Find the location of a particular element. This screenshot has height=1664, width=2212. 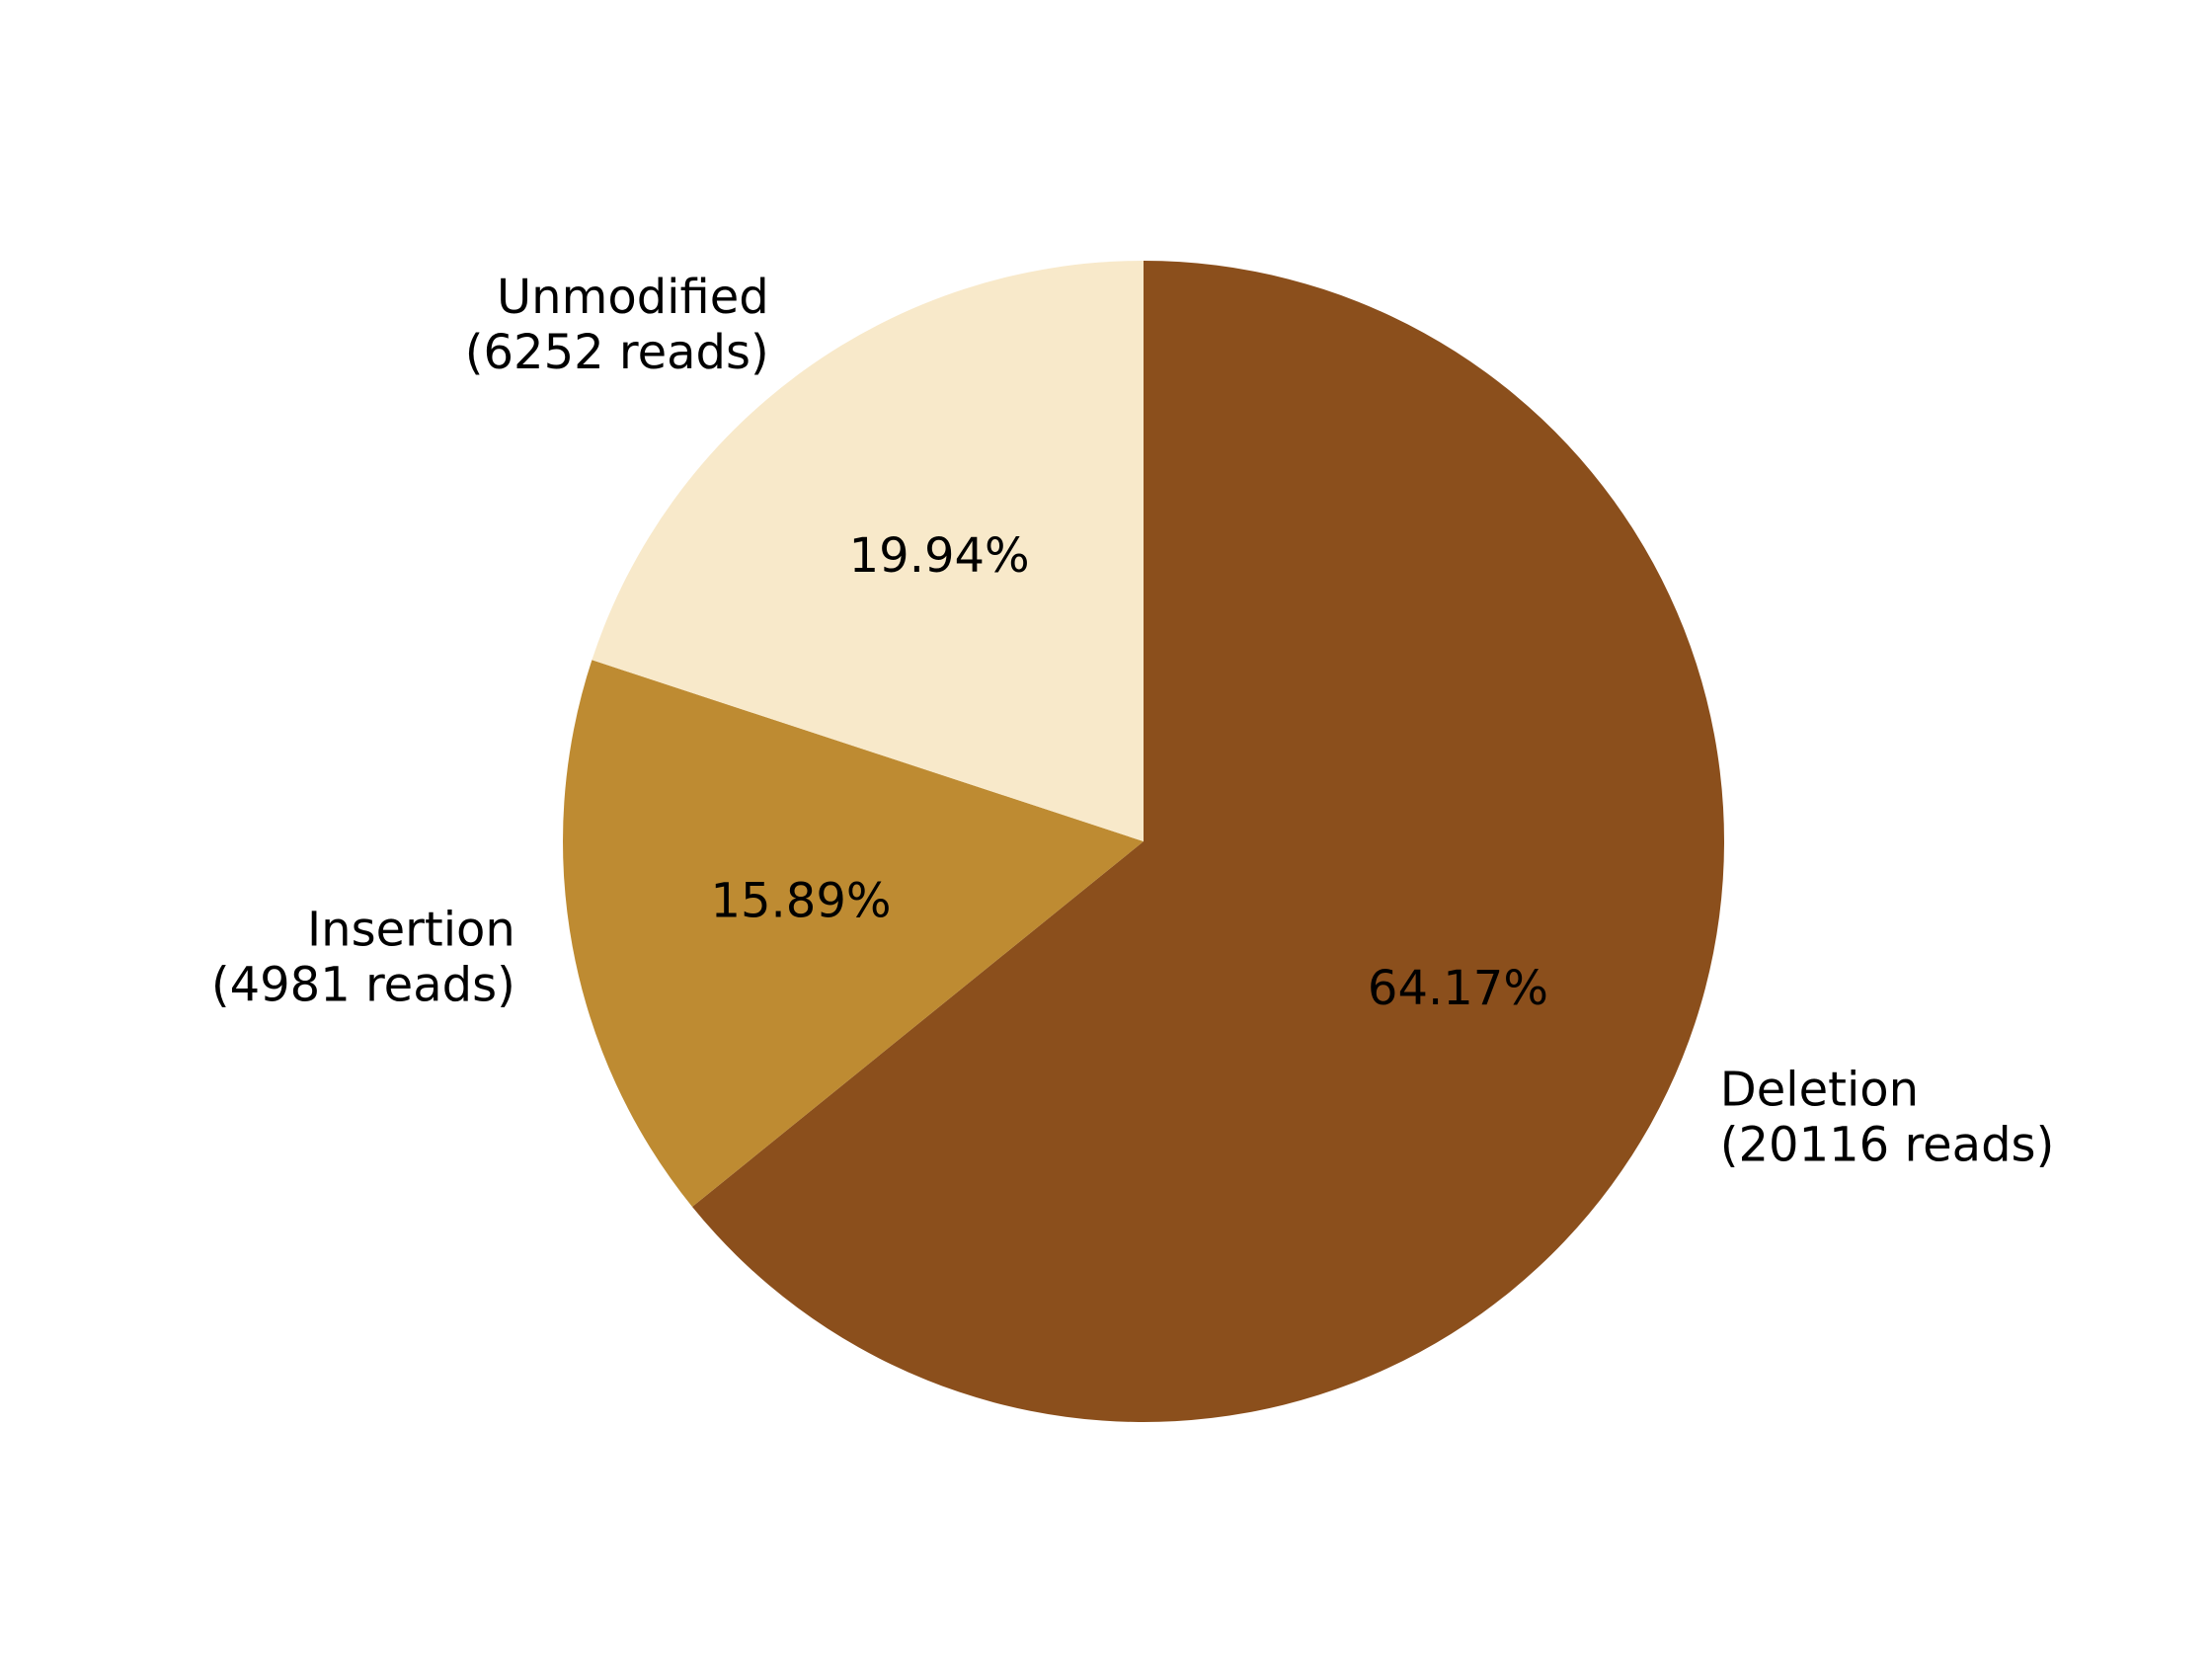

pie-slice-unmodified is located at coordinates (868, 551).